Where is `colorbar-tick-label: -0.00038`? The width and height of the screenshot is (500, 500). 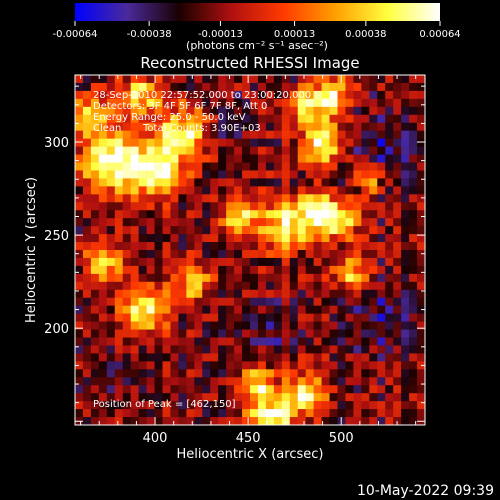
colorbar-tick-label: -0.00038 is located at coordinates (149, 34).